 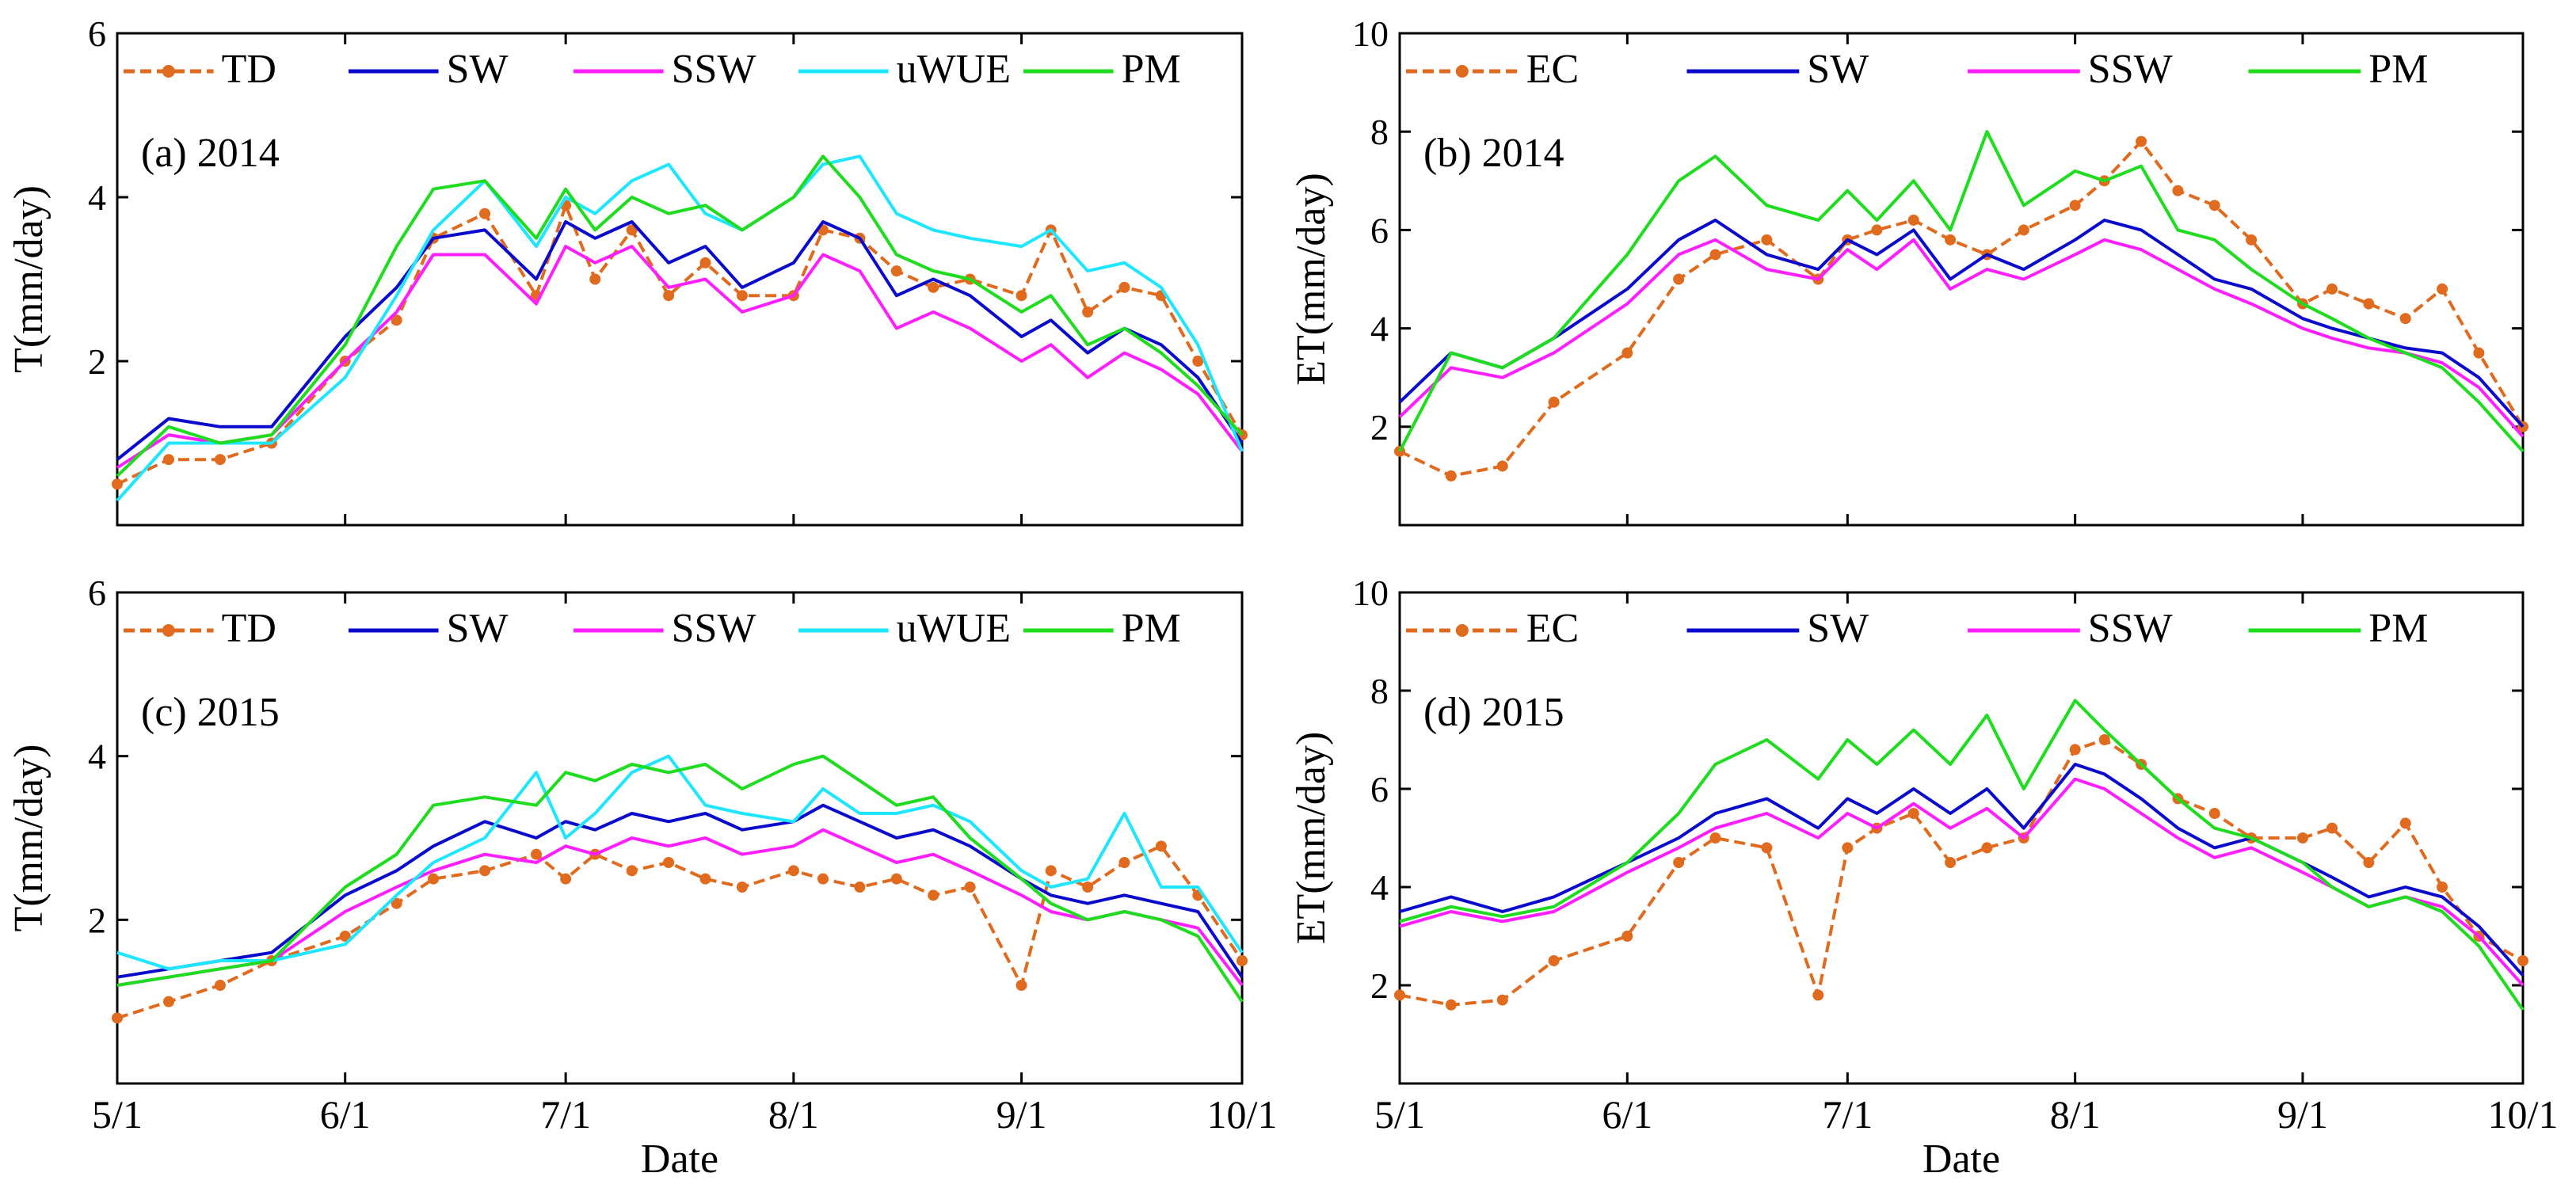 What do you see at coordinates (2523, 1115) in the screenshot?
I see `x-tick-label: 10/1` at bounding box center [2523, 1115].